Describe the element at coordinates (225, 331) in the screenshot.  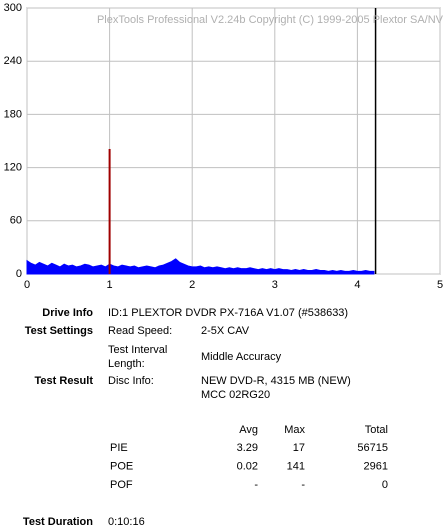
I see `value: 2-5X CAV` at that location.